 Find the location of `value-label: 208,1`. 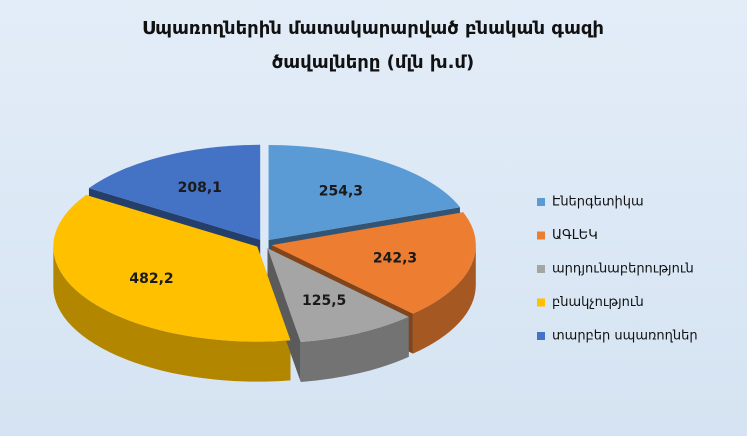

value-label: 208,1 is located at coordinates (200, 188).